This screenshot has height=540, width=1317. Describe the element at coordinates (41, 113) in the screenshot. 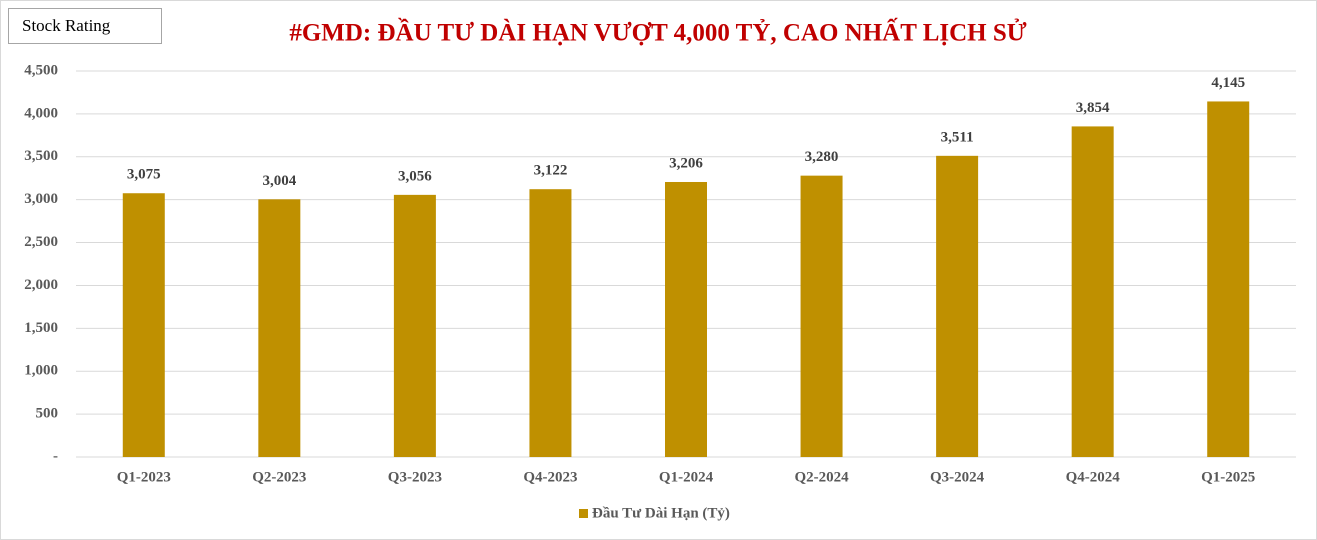

I see `y-tick-label: 4,000` at that location.